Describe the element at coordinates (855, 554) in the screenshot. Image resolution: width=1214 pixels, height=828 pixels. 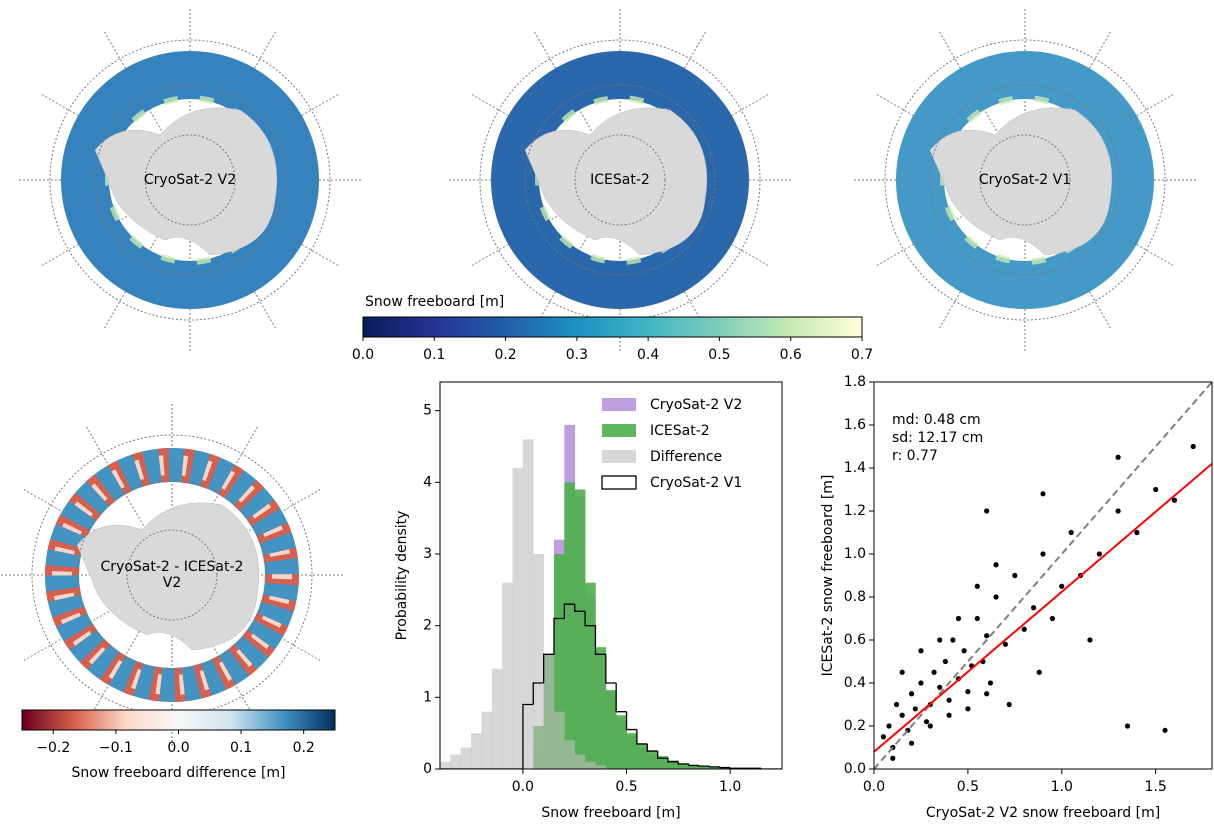
I see `y-tick-label: 1.0` at that location.